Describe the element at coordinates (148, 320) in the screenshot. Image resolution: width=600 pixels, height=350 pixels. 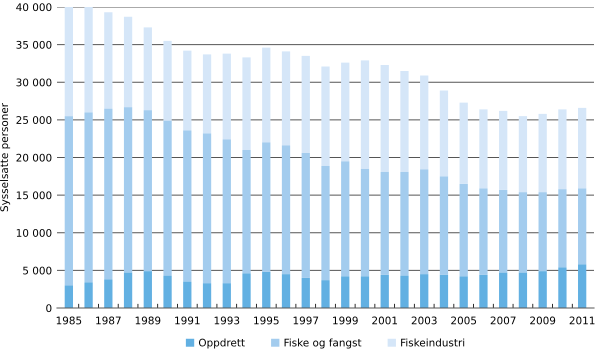
I see `x-tick-label: 1989` at that location.